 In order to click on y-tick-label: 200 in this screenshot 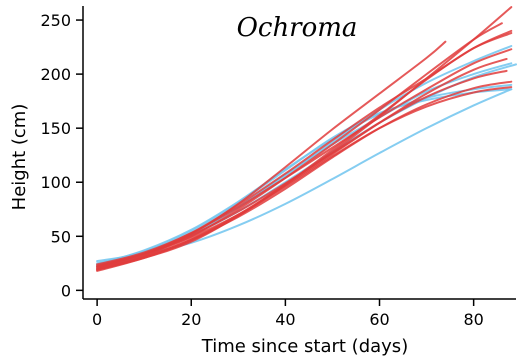, I will do `click(55, 74)`.